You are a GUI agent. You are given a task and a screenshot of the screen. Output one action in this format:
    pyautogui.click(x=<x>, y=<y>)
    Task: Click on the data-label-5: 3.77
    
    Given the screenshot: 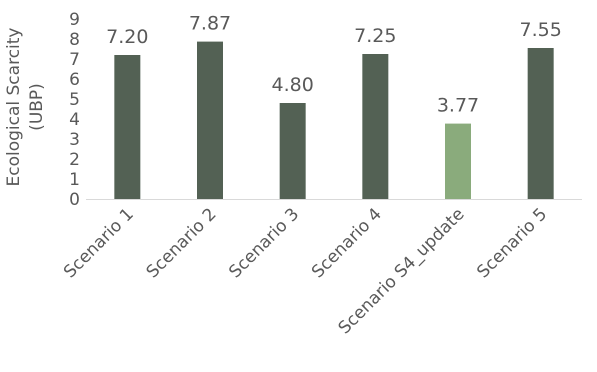 What is the action you would take?
    pyautogui.click(x=458, y=106)
    